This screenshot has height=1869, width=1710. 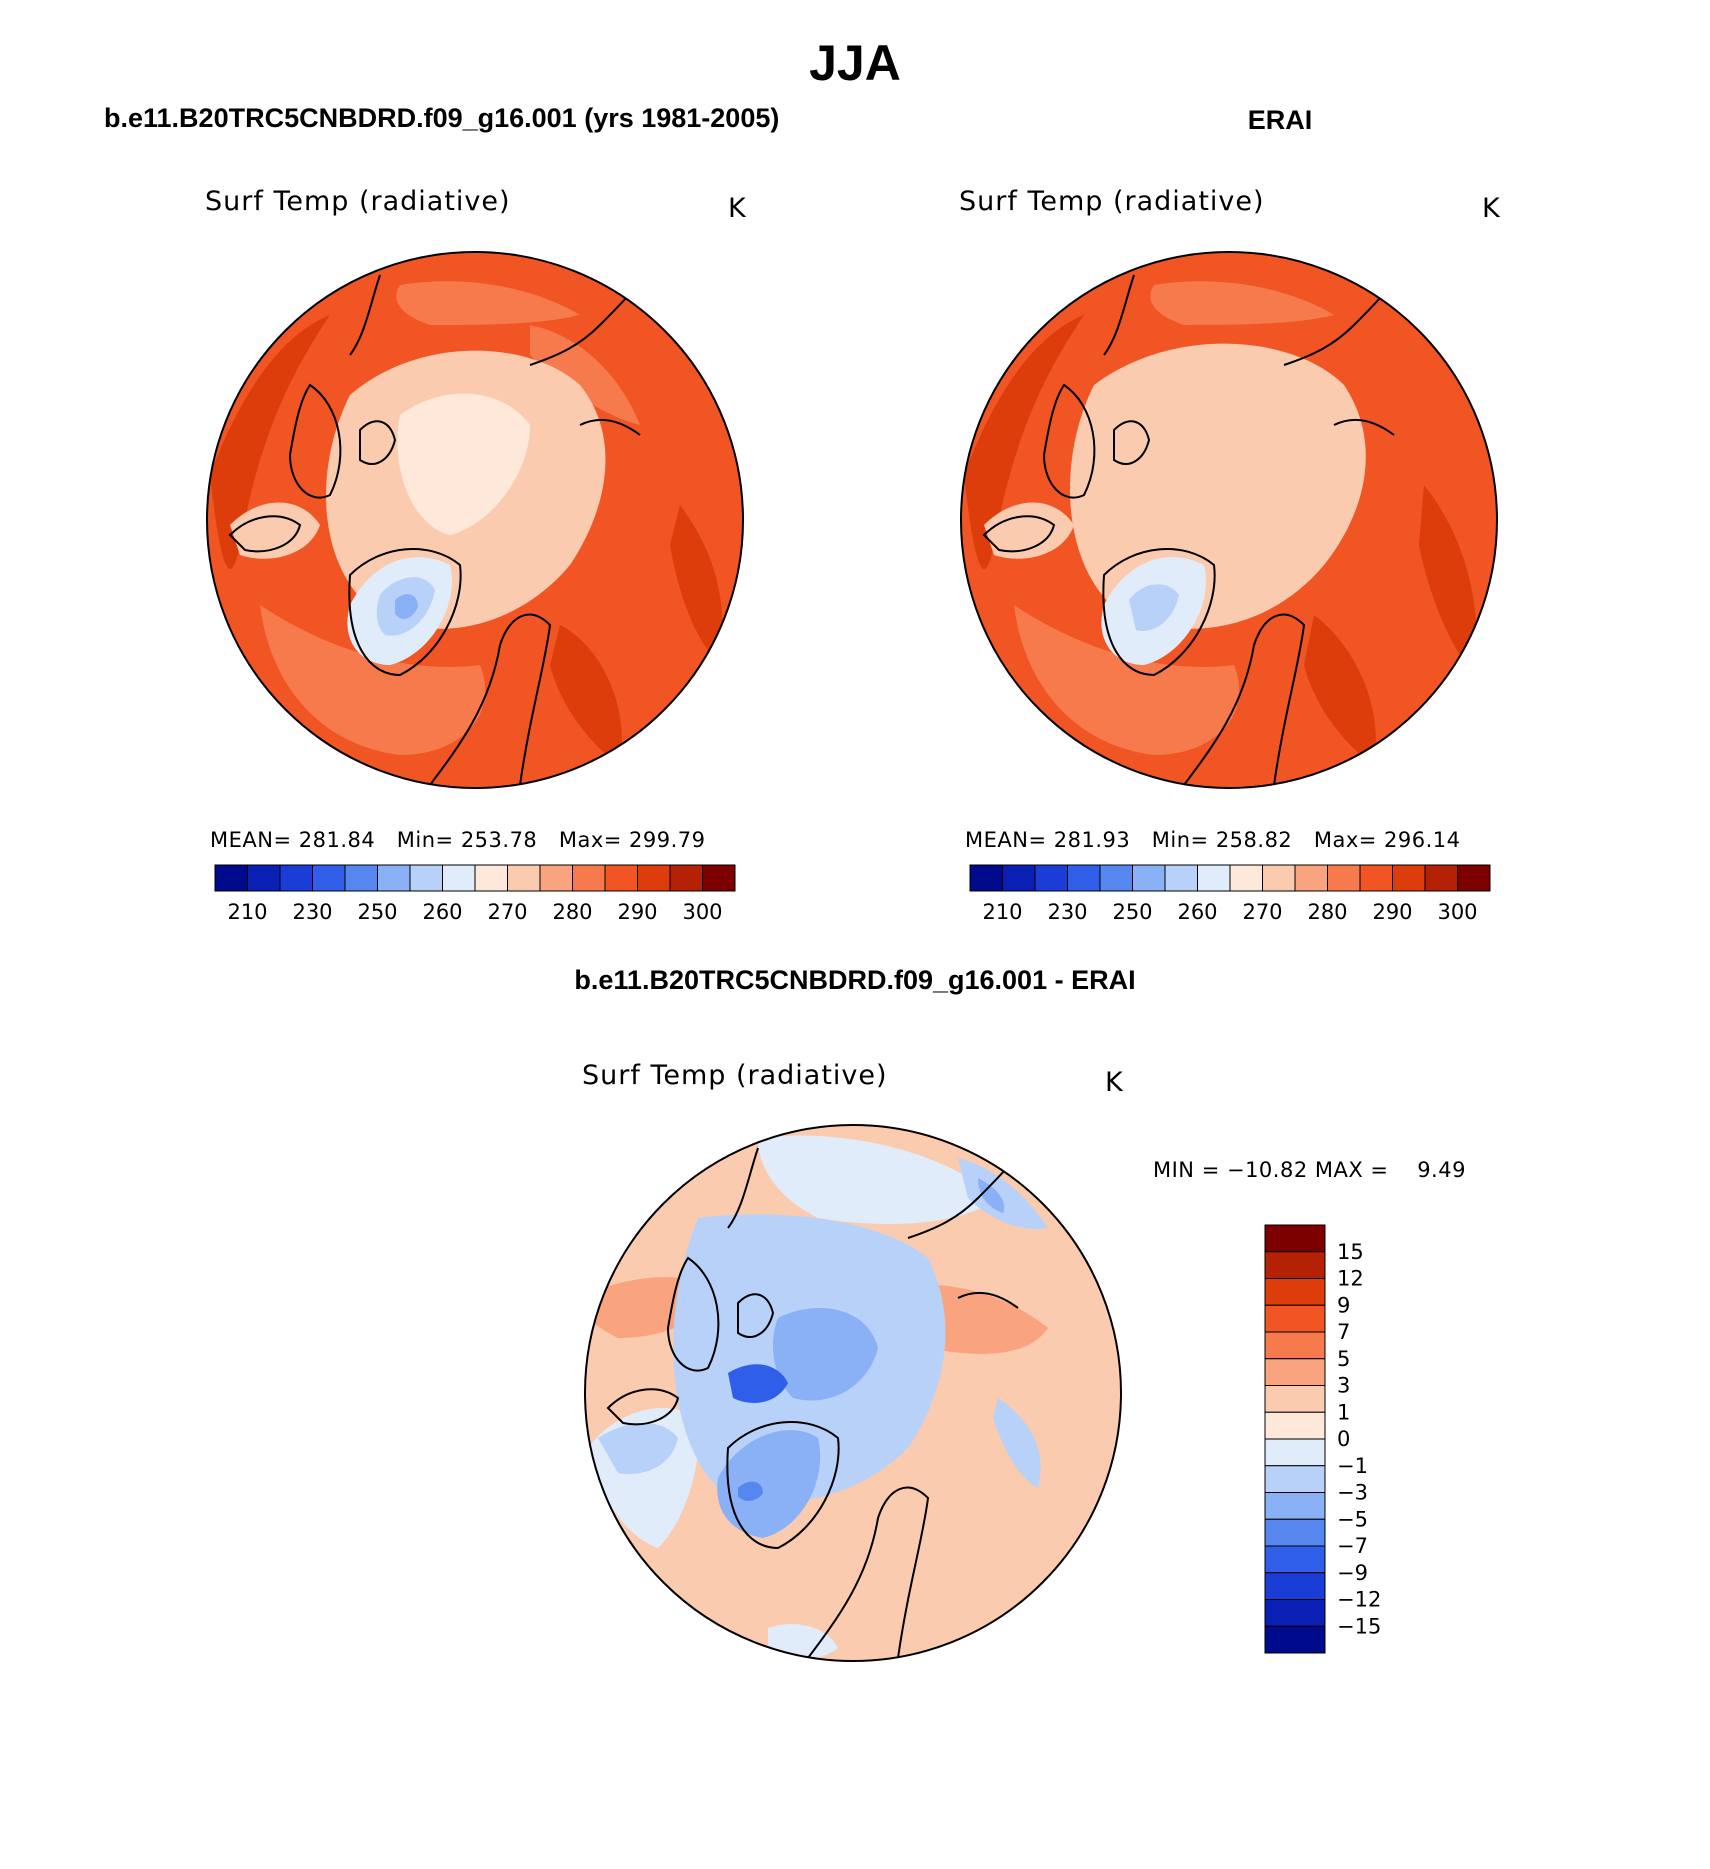 What do you see at coordinates (1132, 912) in the screenshot?
I see `obs-colorbar-tick-label: 250` at bounding box center [1132, 912].